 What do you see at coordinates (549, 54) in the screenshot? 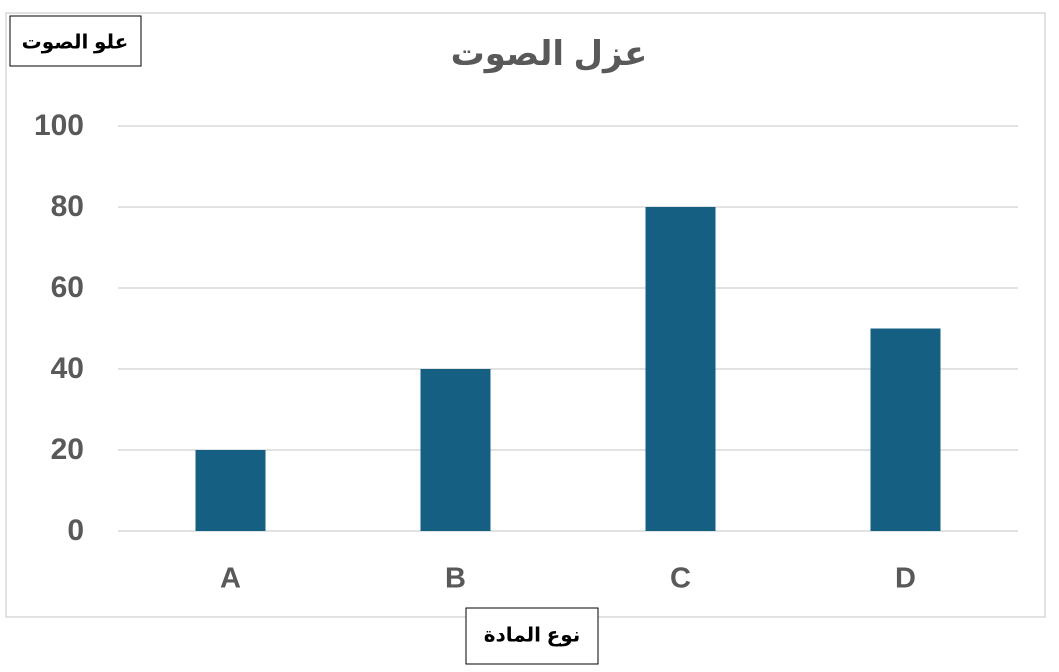
I see `chart-title: عزل الصوت` at bounding box center [549, 54].